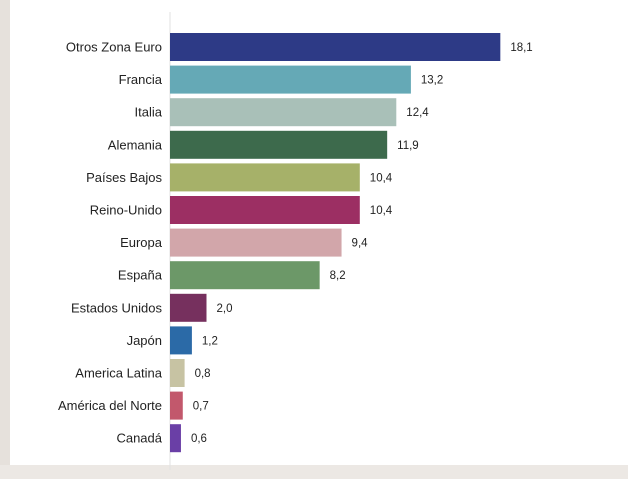  Describe the element at coordinates (314, 472) in the screenshot. I see `bottom-border-strip` at that location.